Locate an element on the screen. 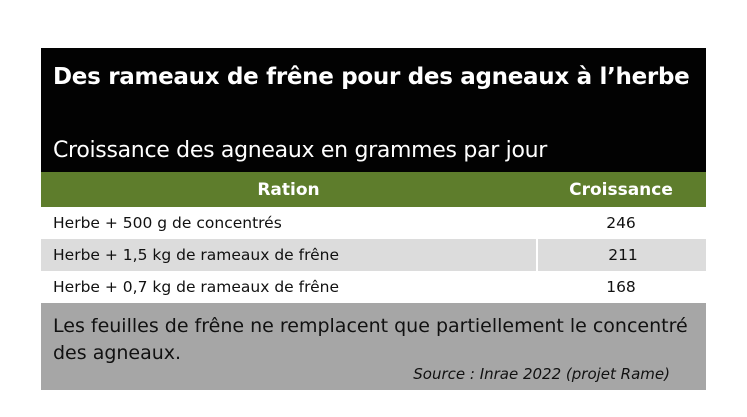 The height and width of the screenshot is (417, 747). croissance-cell: 168 is located at coordinates (621, 287).